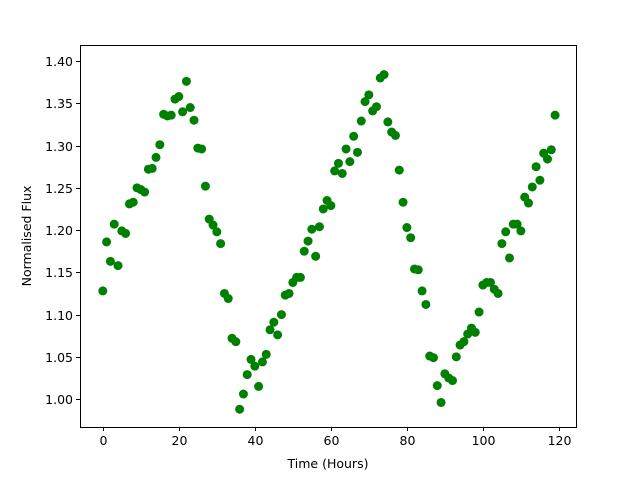  What do you see at coordinates (59, 272) in the screenshot?
I see `y-tick-label: 1.15` at bounding box center [59, 272].